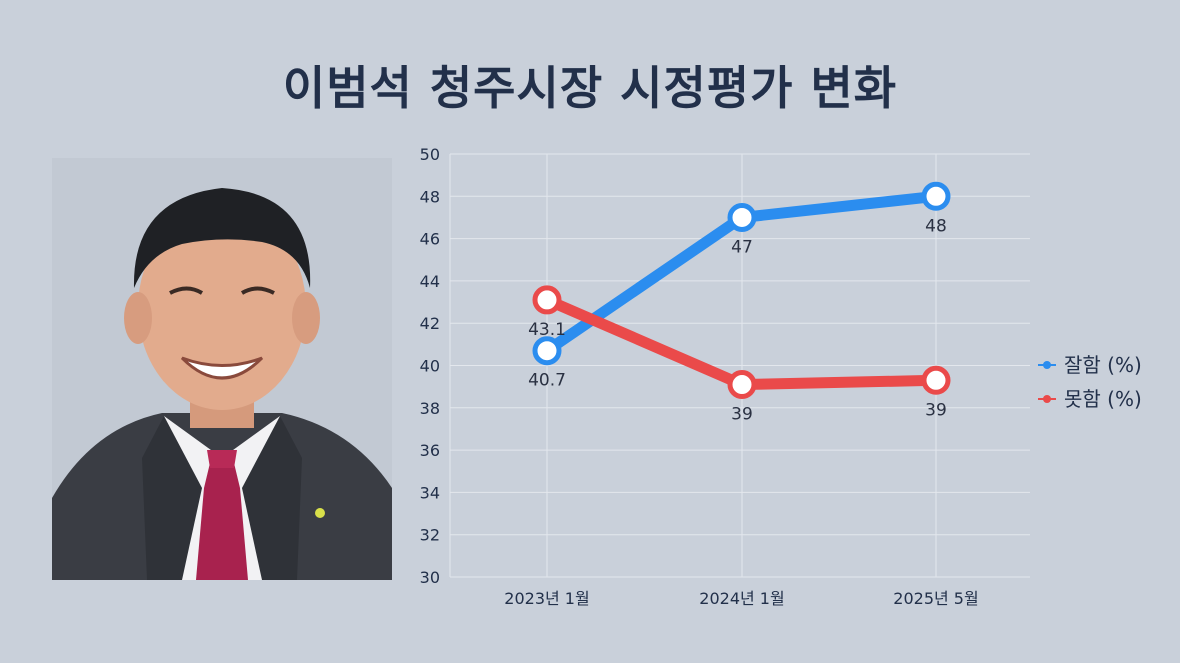 This screenshot has width=1180, height=663. What do you see at coordinates (430, 281) in the screenshot?
I see `y-tick-label: 44` at bounding box center [430, 281].